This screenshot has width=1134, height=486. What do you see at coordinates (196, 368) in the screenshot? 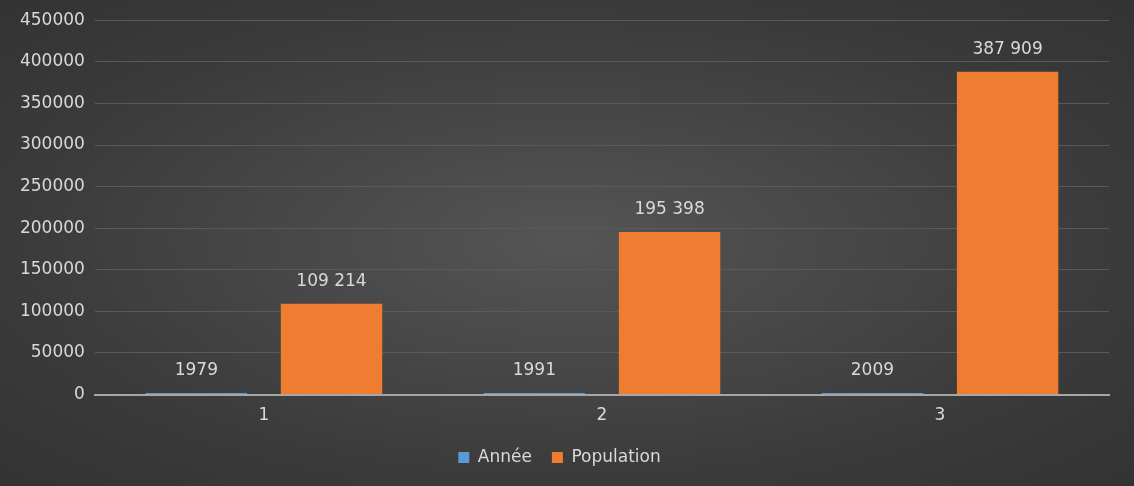
I see `data-label: 1979` at bounding box center [196, 368].